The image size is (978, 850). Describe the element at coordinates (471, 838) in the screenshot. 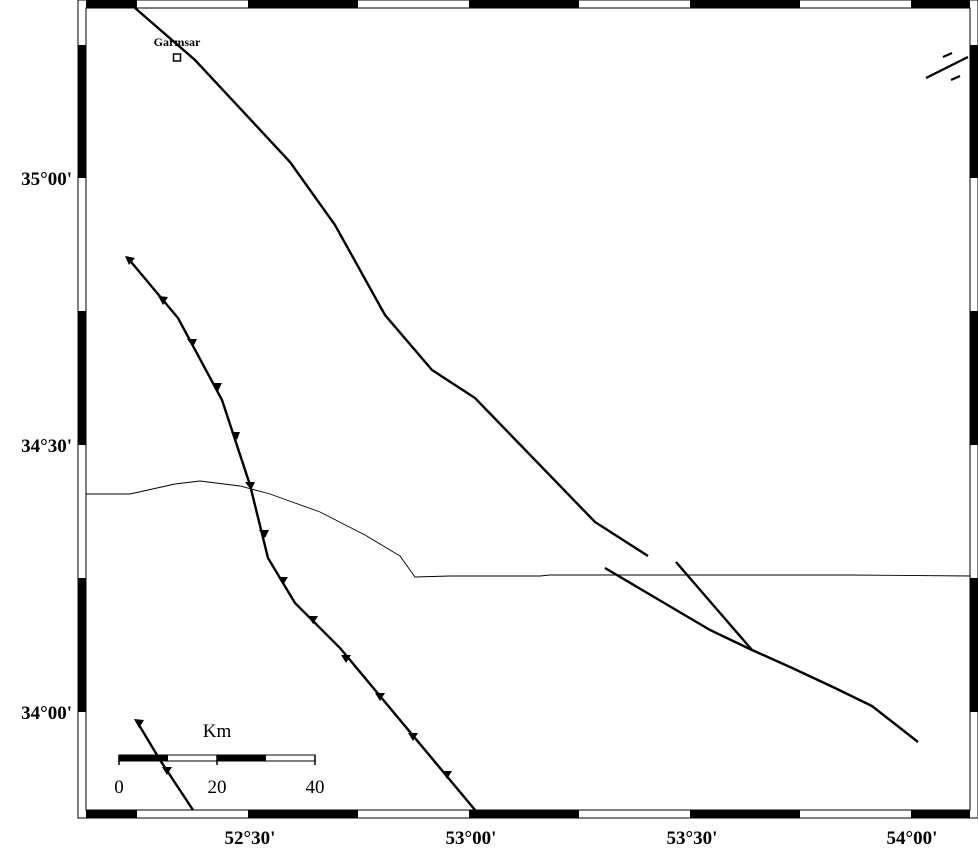

I see `longitude-label: 53°00'` at that location.